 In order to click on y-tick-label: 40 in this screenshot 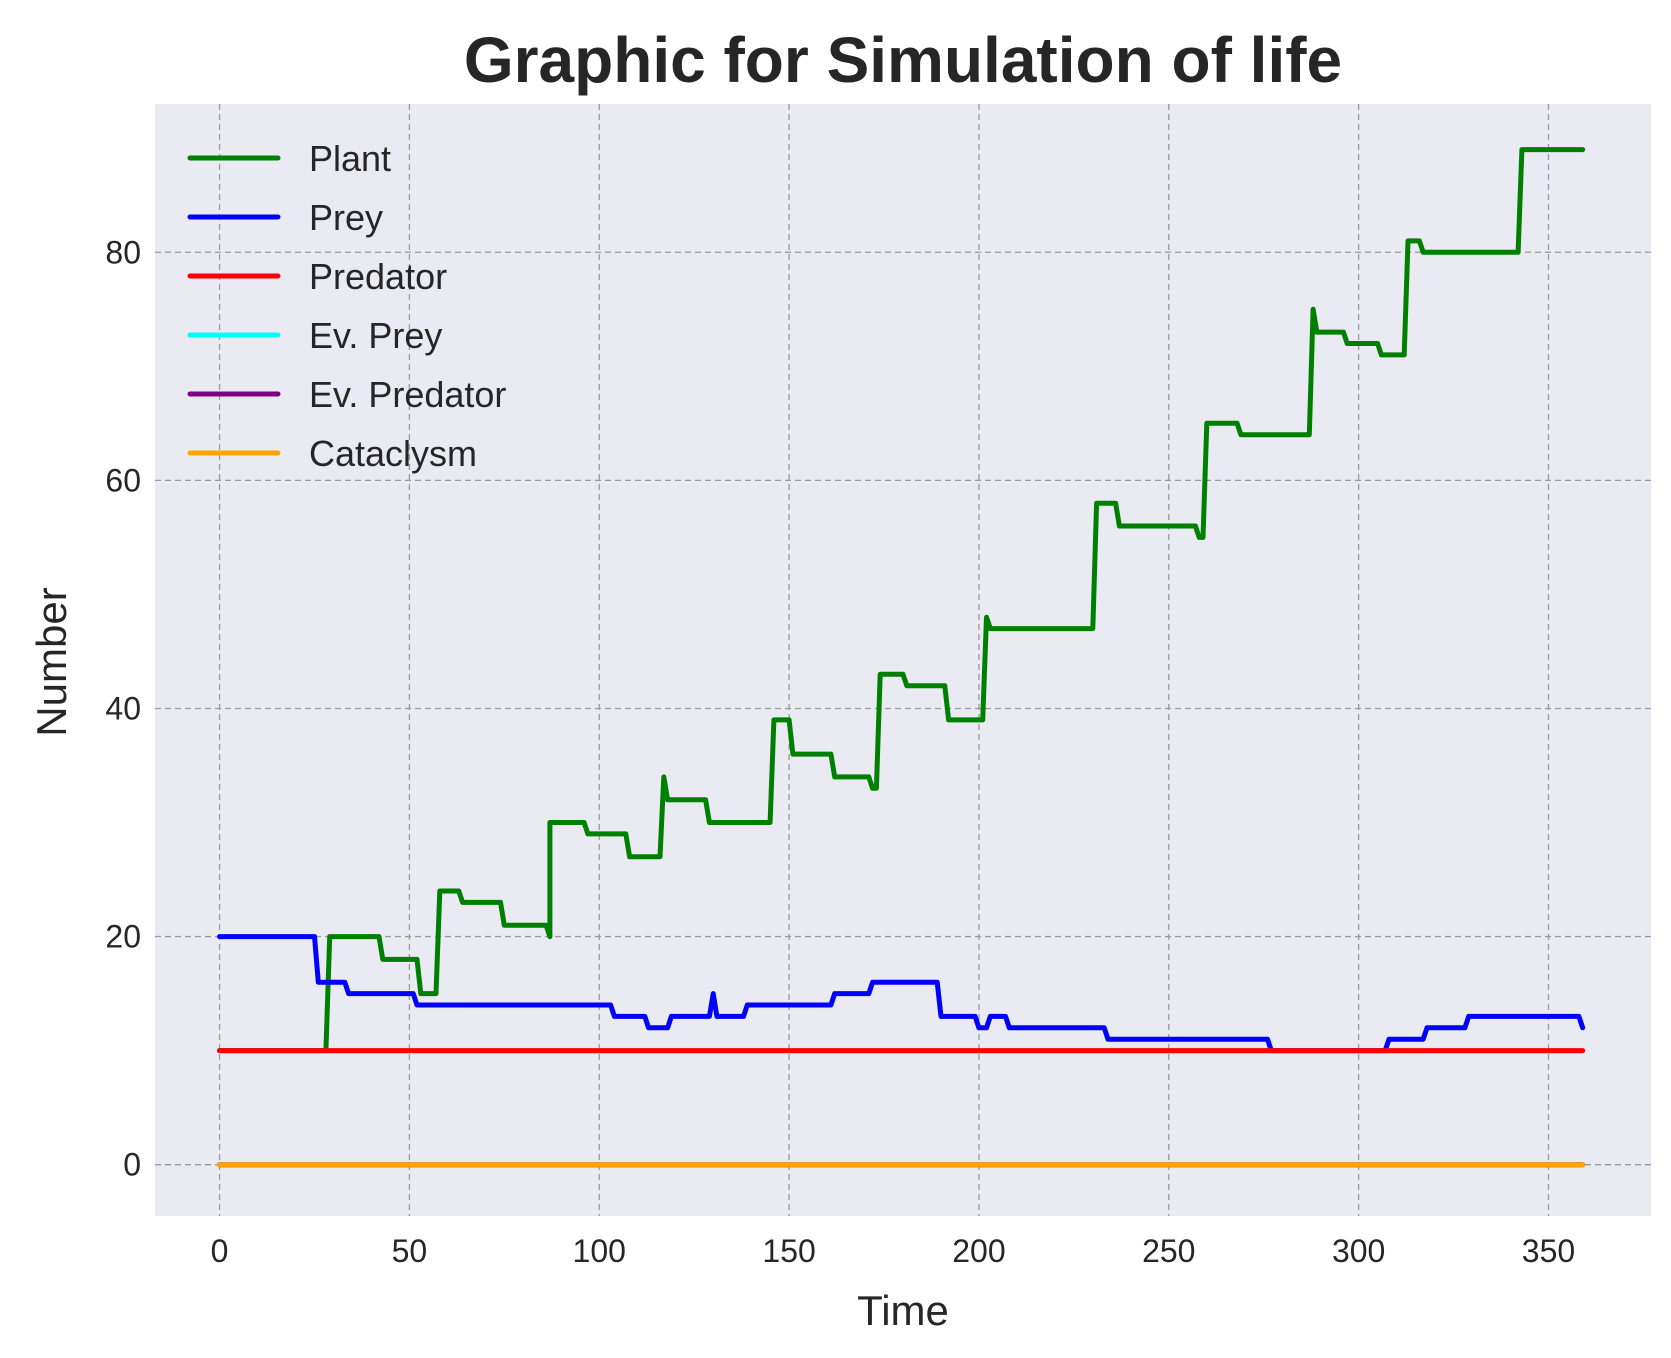, I will do `click(123, 708)`.